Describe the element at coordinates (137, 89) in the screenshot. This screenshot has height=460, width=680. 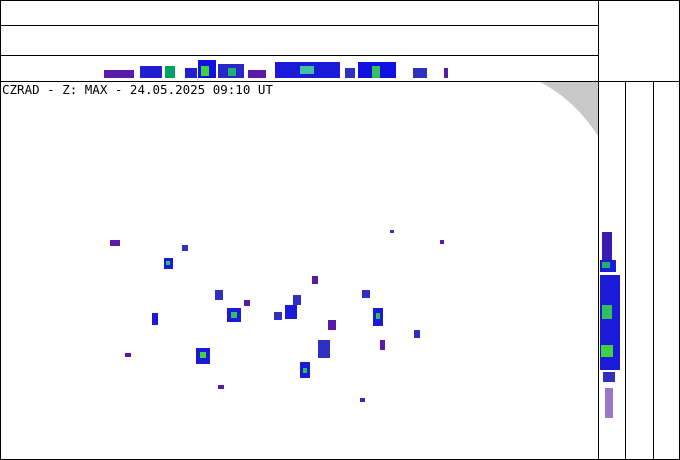
I see `radar-title: CZRAD - Z: MAX - 24.05.2025 09:10 UT` at that location.